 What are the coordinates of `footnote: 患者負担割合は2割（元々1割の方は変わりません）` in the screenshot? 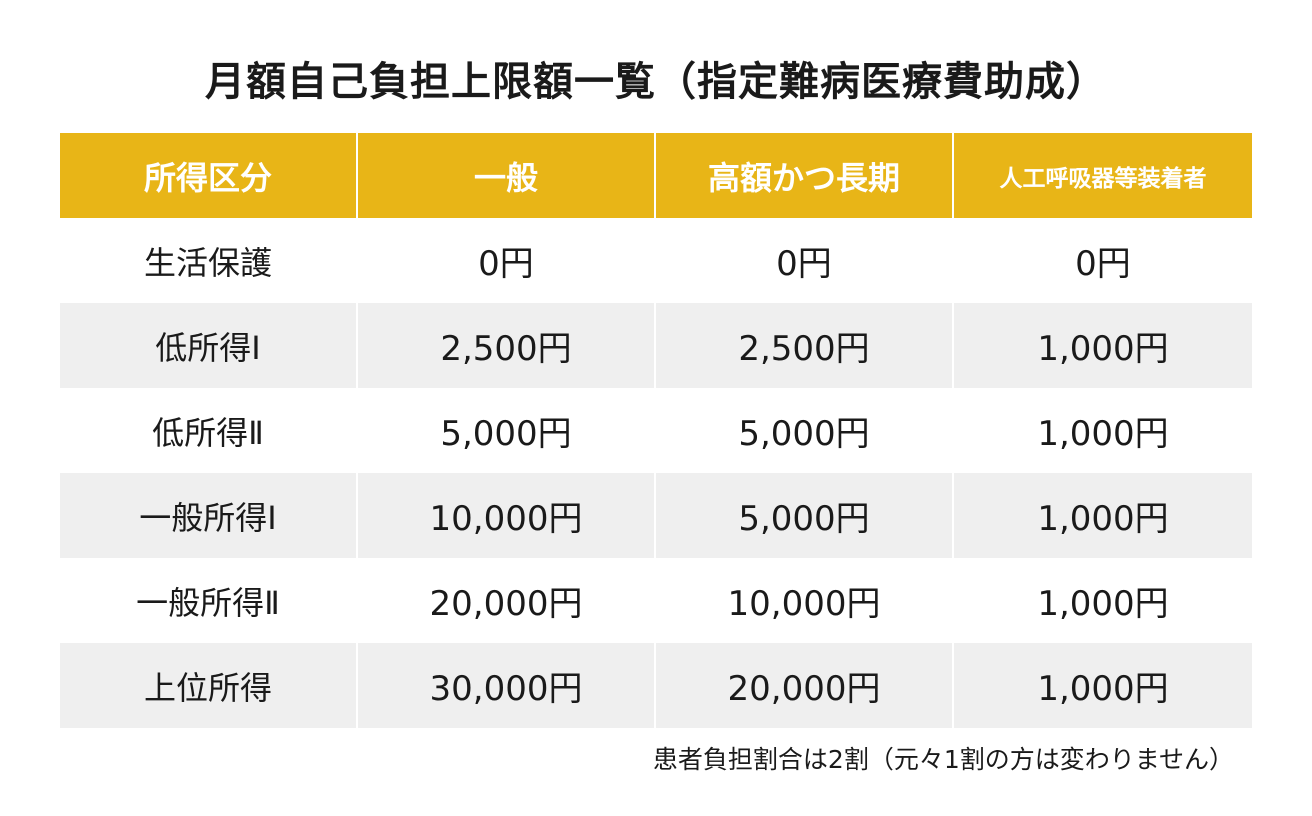 It's located at (943, 759).